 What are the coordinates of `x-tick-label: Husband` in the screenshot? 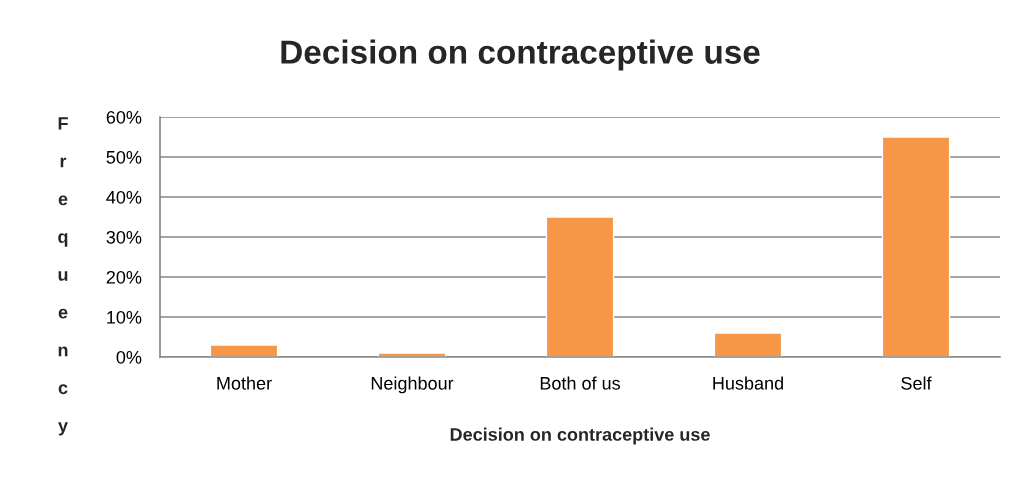 It's located at (748, 383).